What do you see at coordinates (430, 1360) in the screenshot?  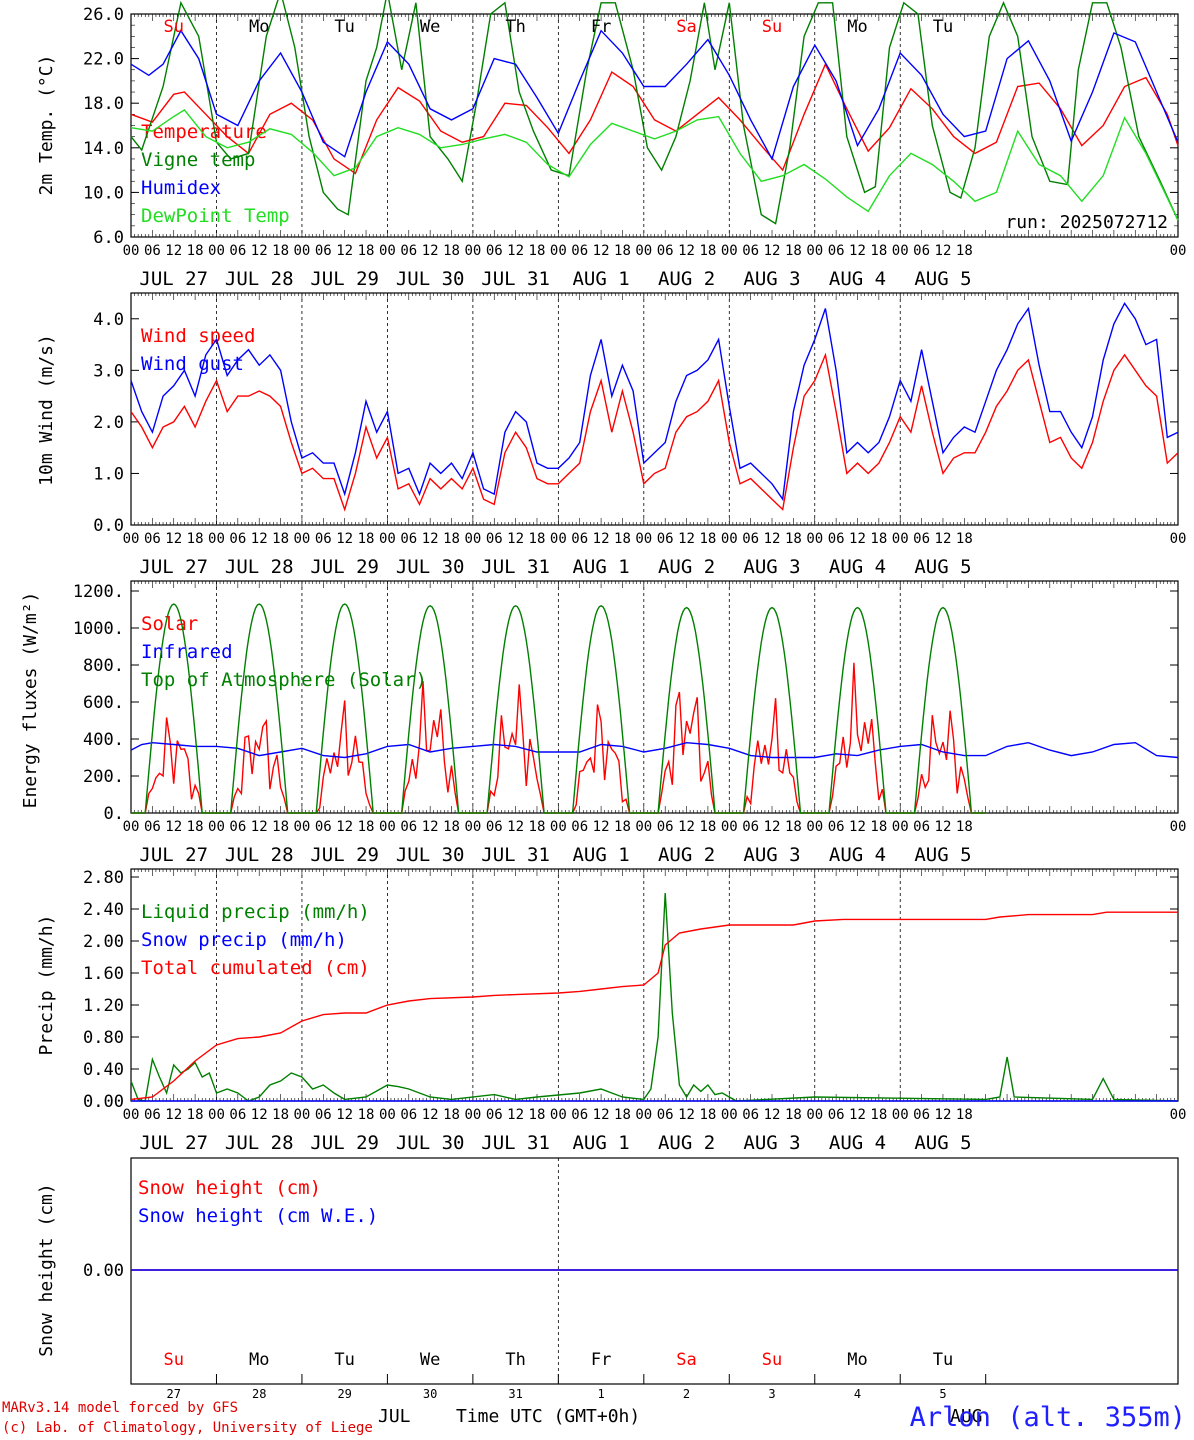 I see `weekday-label: We` at bounding box center [430, 1360].